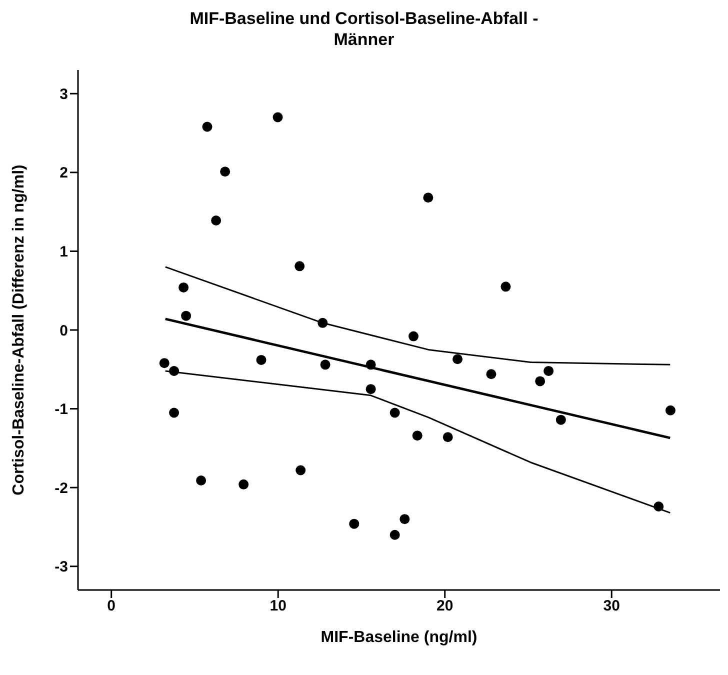 This screenshot has width=728, height=675. What do you see at coordinates (64, 173) in the screenshot?
I see `y-tick-label: 2` at bounding box center [64, 173].